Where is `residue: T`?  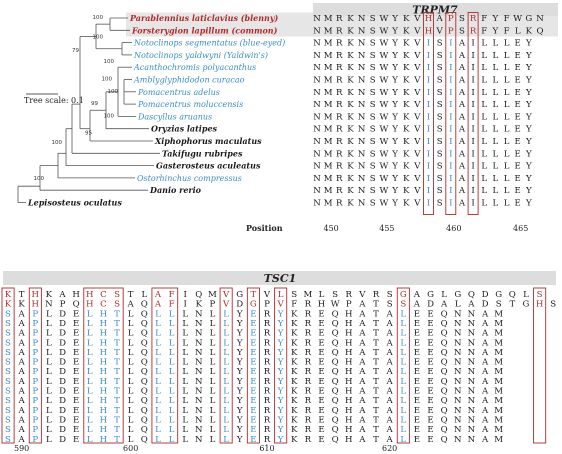 residue: T is located at coordinates (376, 363).